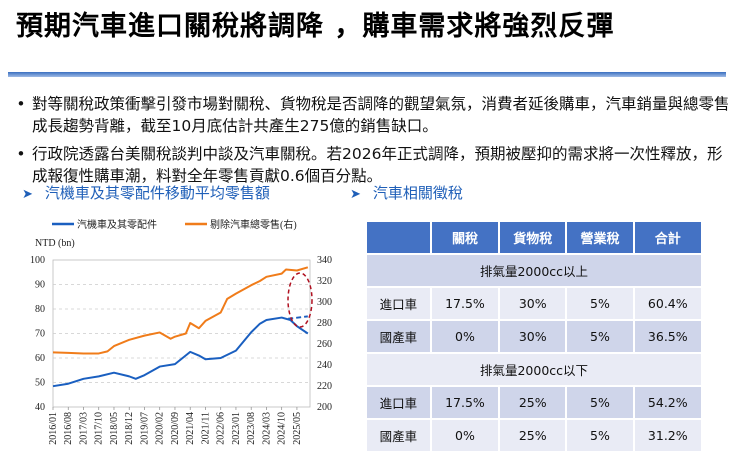  I want to click on table-cell: 60.4%, so click(668, 303).